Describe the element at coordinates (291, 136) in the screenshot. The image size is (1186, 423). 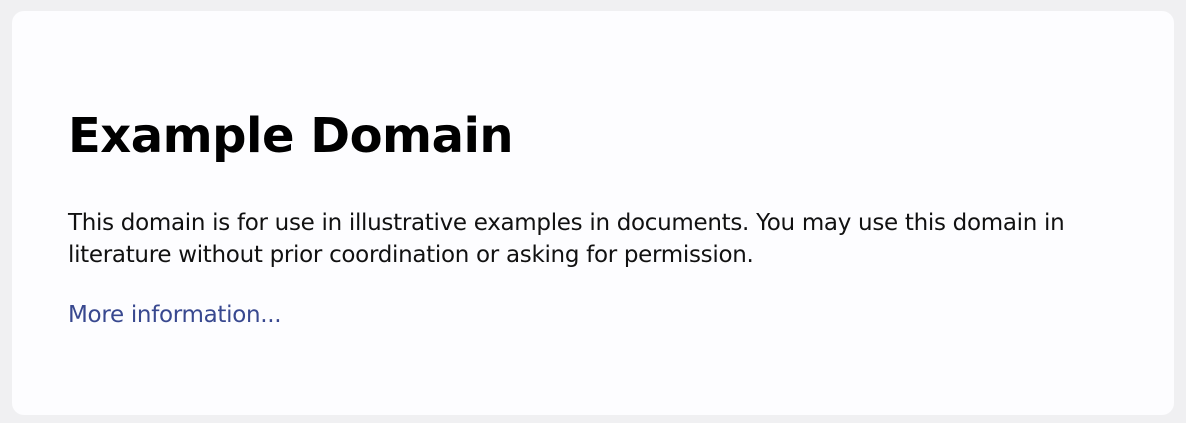
I see `page-title: Example Domain` at that location.